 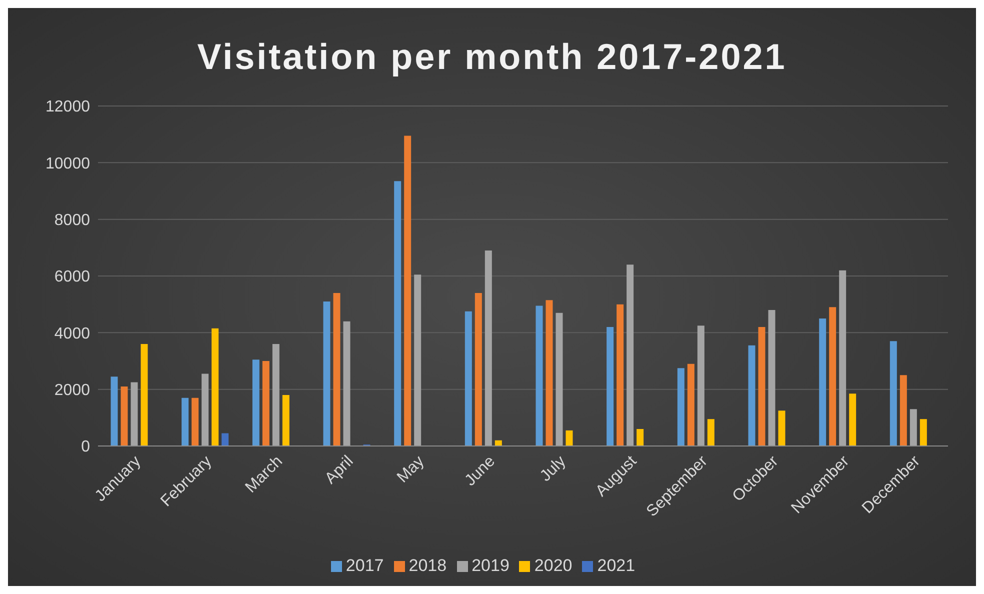 What do you see at coordinates (72, 333) in the screenshot?
I see `y-tick-label: 4000` at bounding box center [72, 333].